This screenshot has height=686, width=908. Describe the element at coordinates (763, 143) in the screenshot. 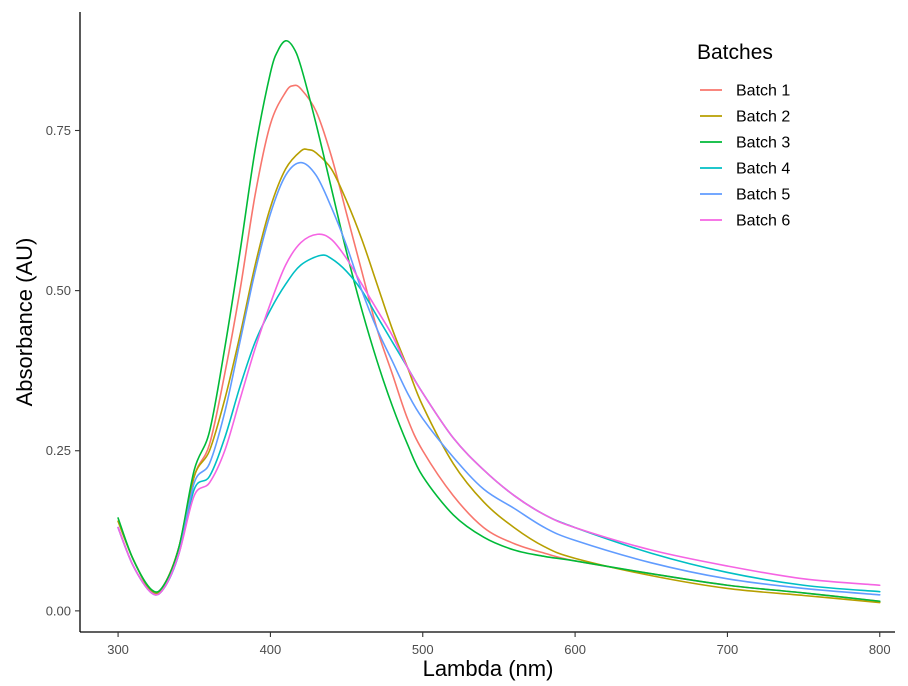

I see `legend-label-batch-3: Batch 3` at that location.